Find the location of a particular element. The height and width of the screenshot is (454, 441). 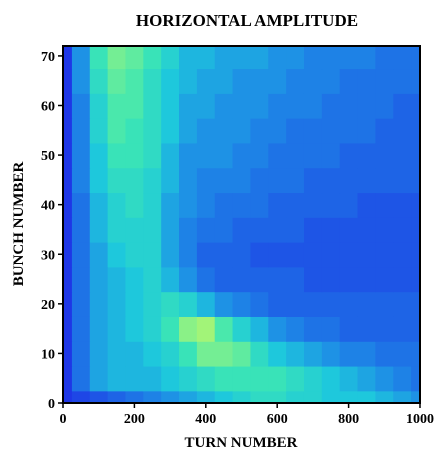

y-axis: 0 10 20 30 40 50 60 70 is located at coordinates (52, 231).